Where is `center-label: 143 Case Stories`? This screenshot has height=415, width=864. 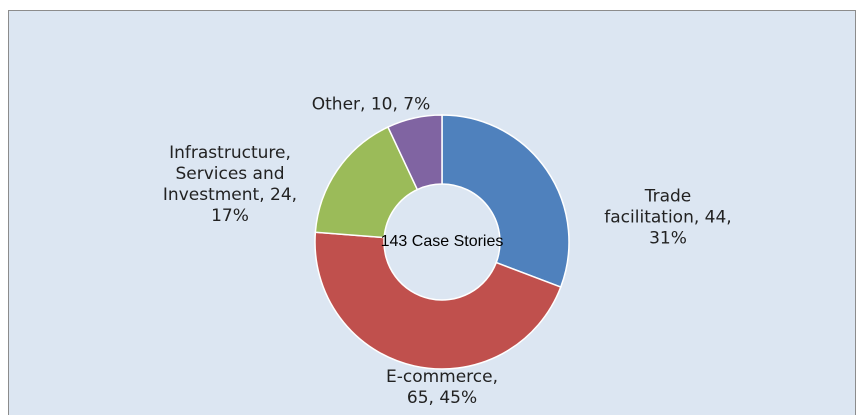 center-label: 143 Case Stories is located at coordinates (442, 241).